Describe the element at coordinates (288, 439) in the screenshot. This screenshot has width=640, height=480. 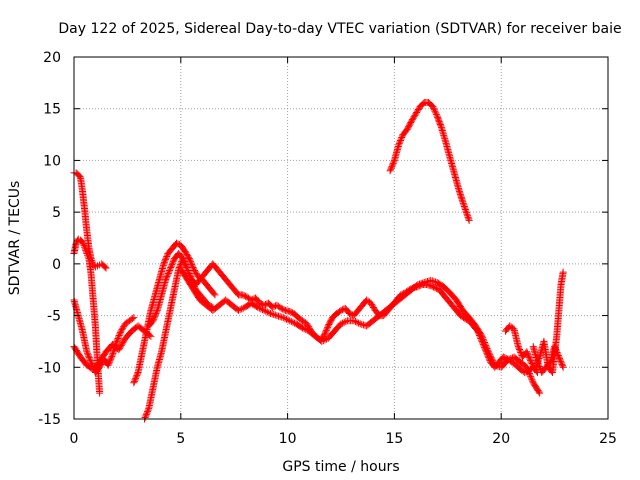
I see `x-tick-label: 10` at that location.